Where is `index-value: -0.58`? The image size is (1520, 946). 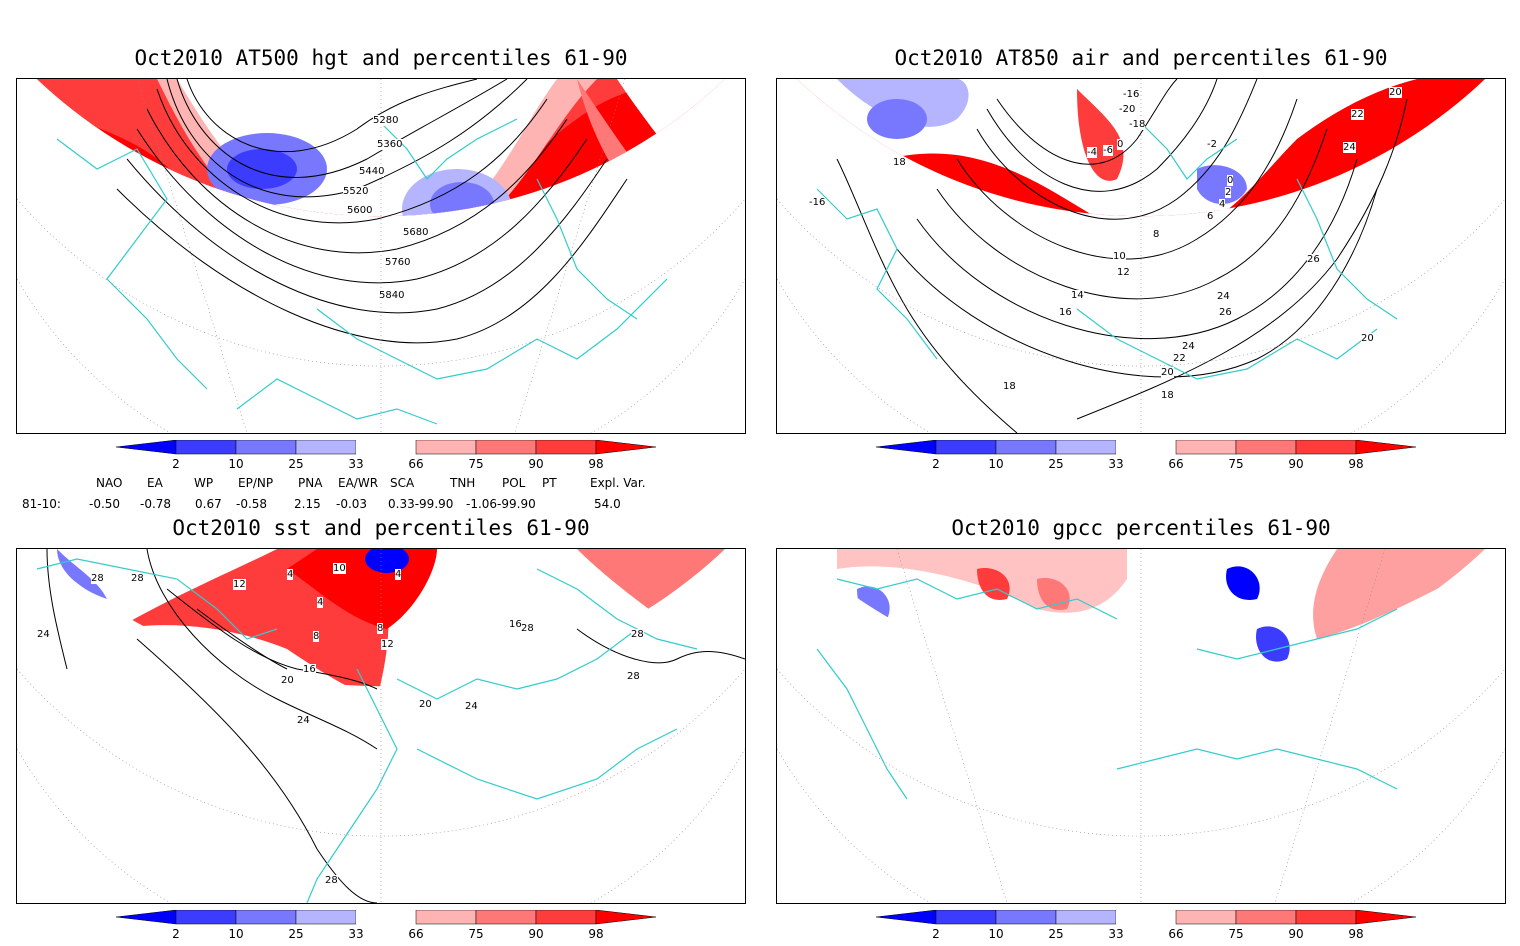 index-value: -0.58 is located at coordinates (252, 504).